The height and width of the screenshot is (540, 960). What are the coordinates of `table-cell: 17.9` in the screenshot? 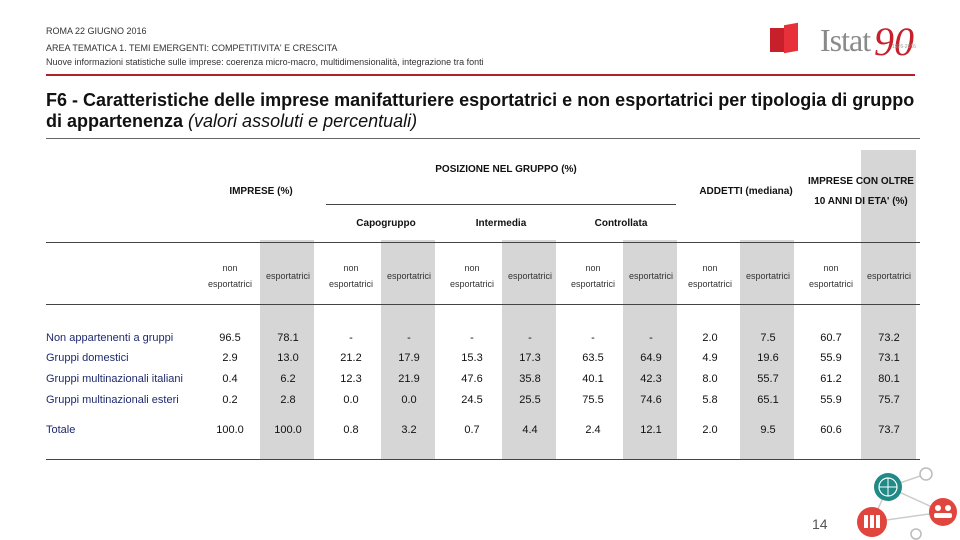 It's located at (409, 358).